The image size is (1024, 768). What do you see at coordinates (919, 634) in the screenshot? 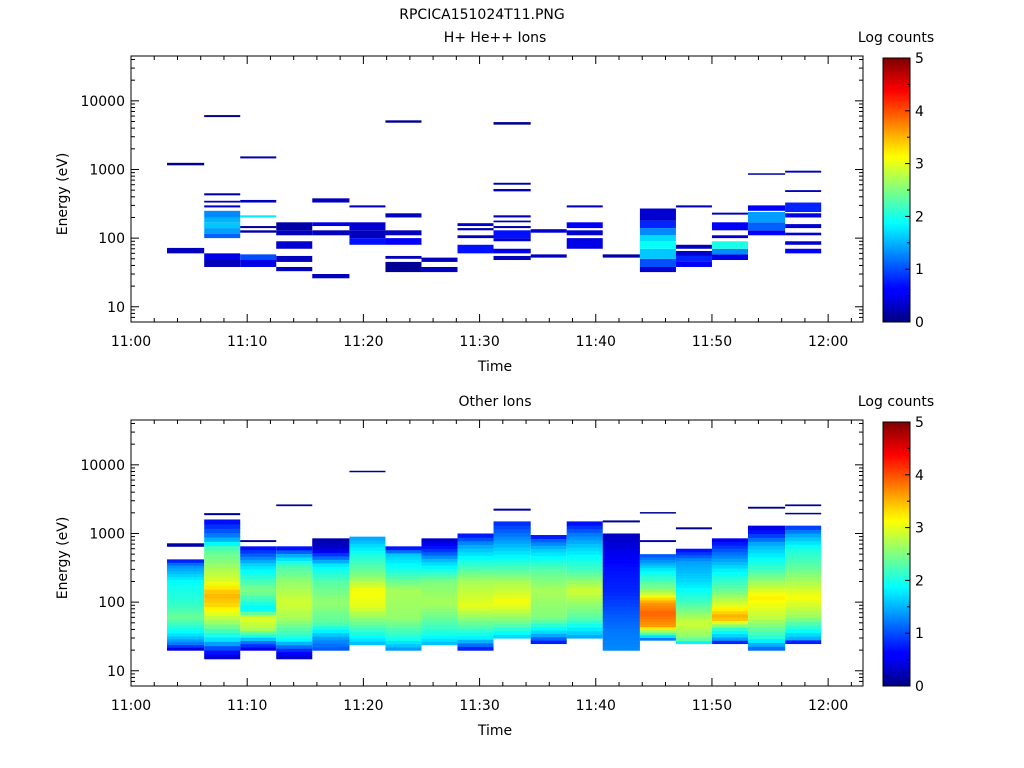
I see `colorbar-tick-label: 1` at bounding box center [919, 634].